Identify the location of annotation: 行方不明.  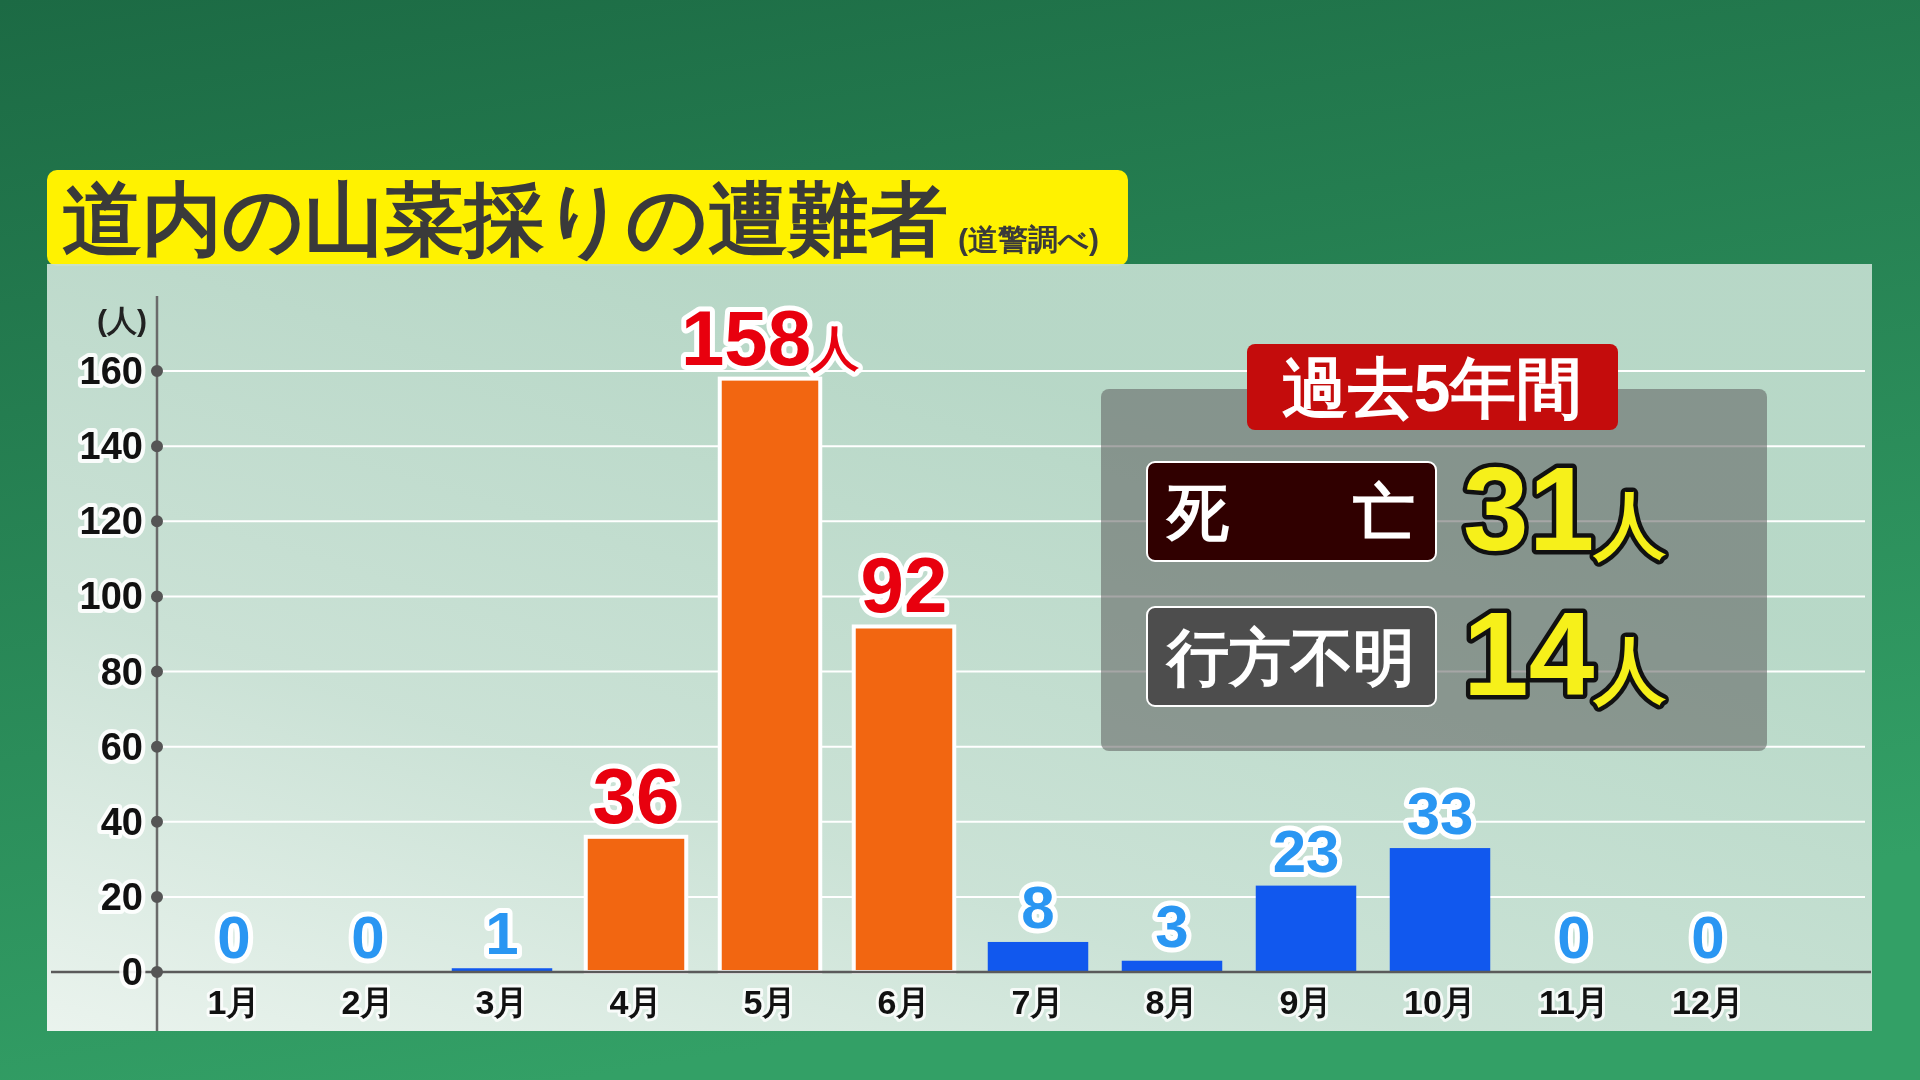
(1290, 657).